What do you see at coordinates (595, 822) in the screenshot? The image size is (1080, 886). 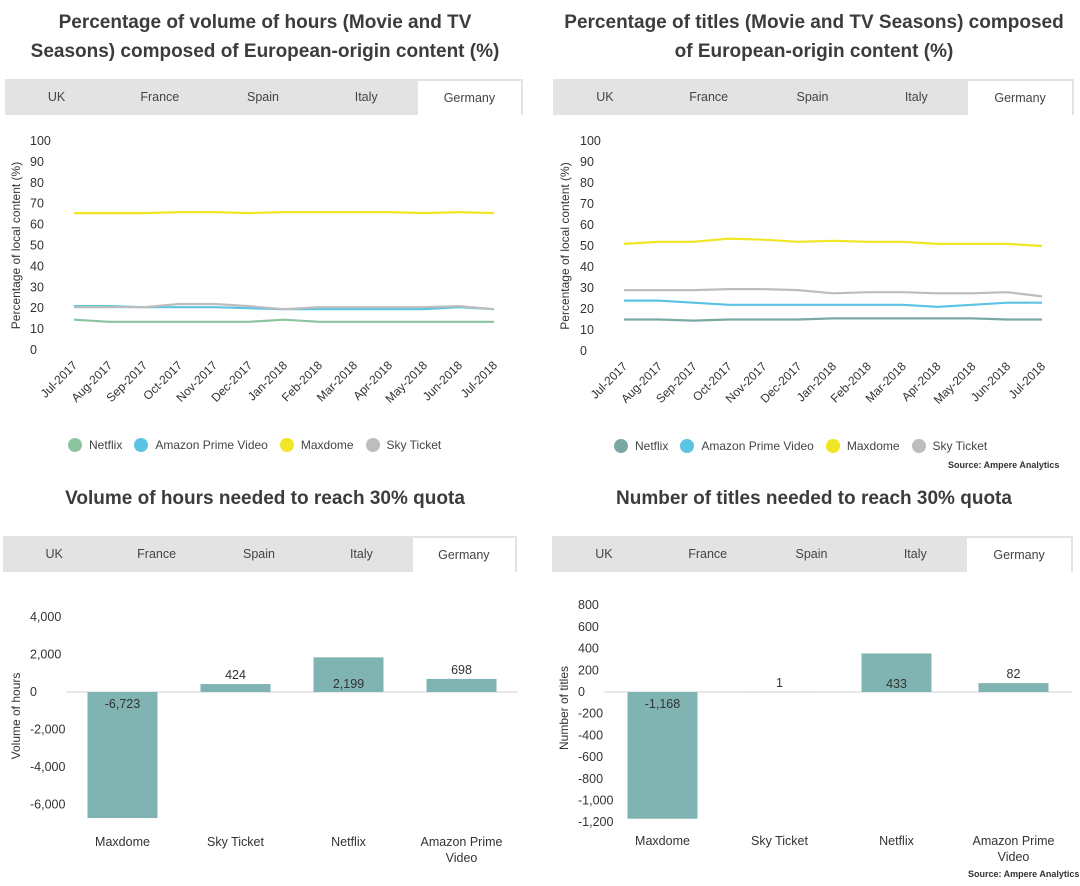 I see `y-tick-label: -1,200` at bounding box center [595, 822].